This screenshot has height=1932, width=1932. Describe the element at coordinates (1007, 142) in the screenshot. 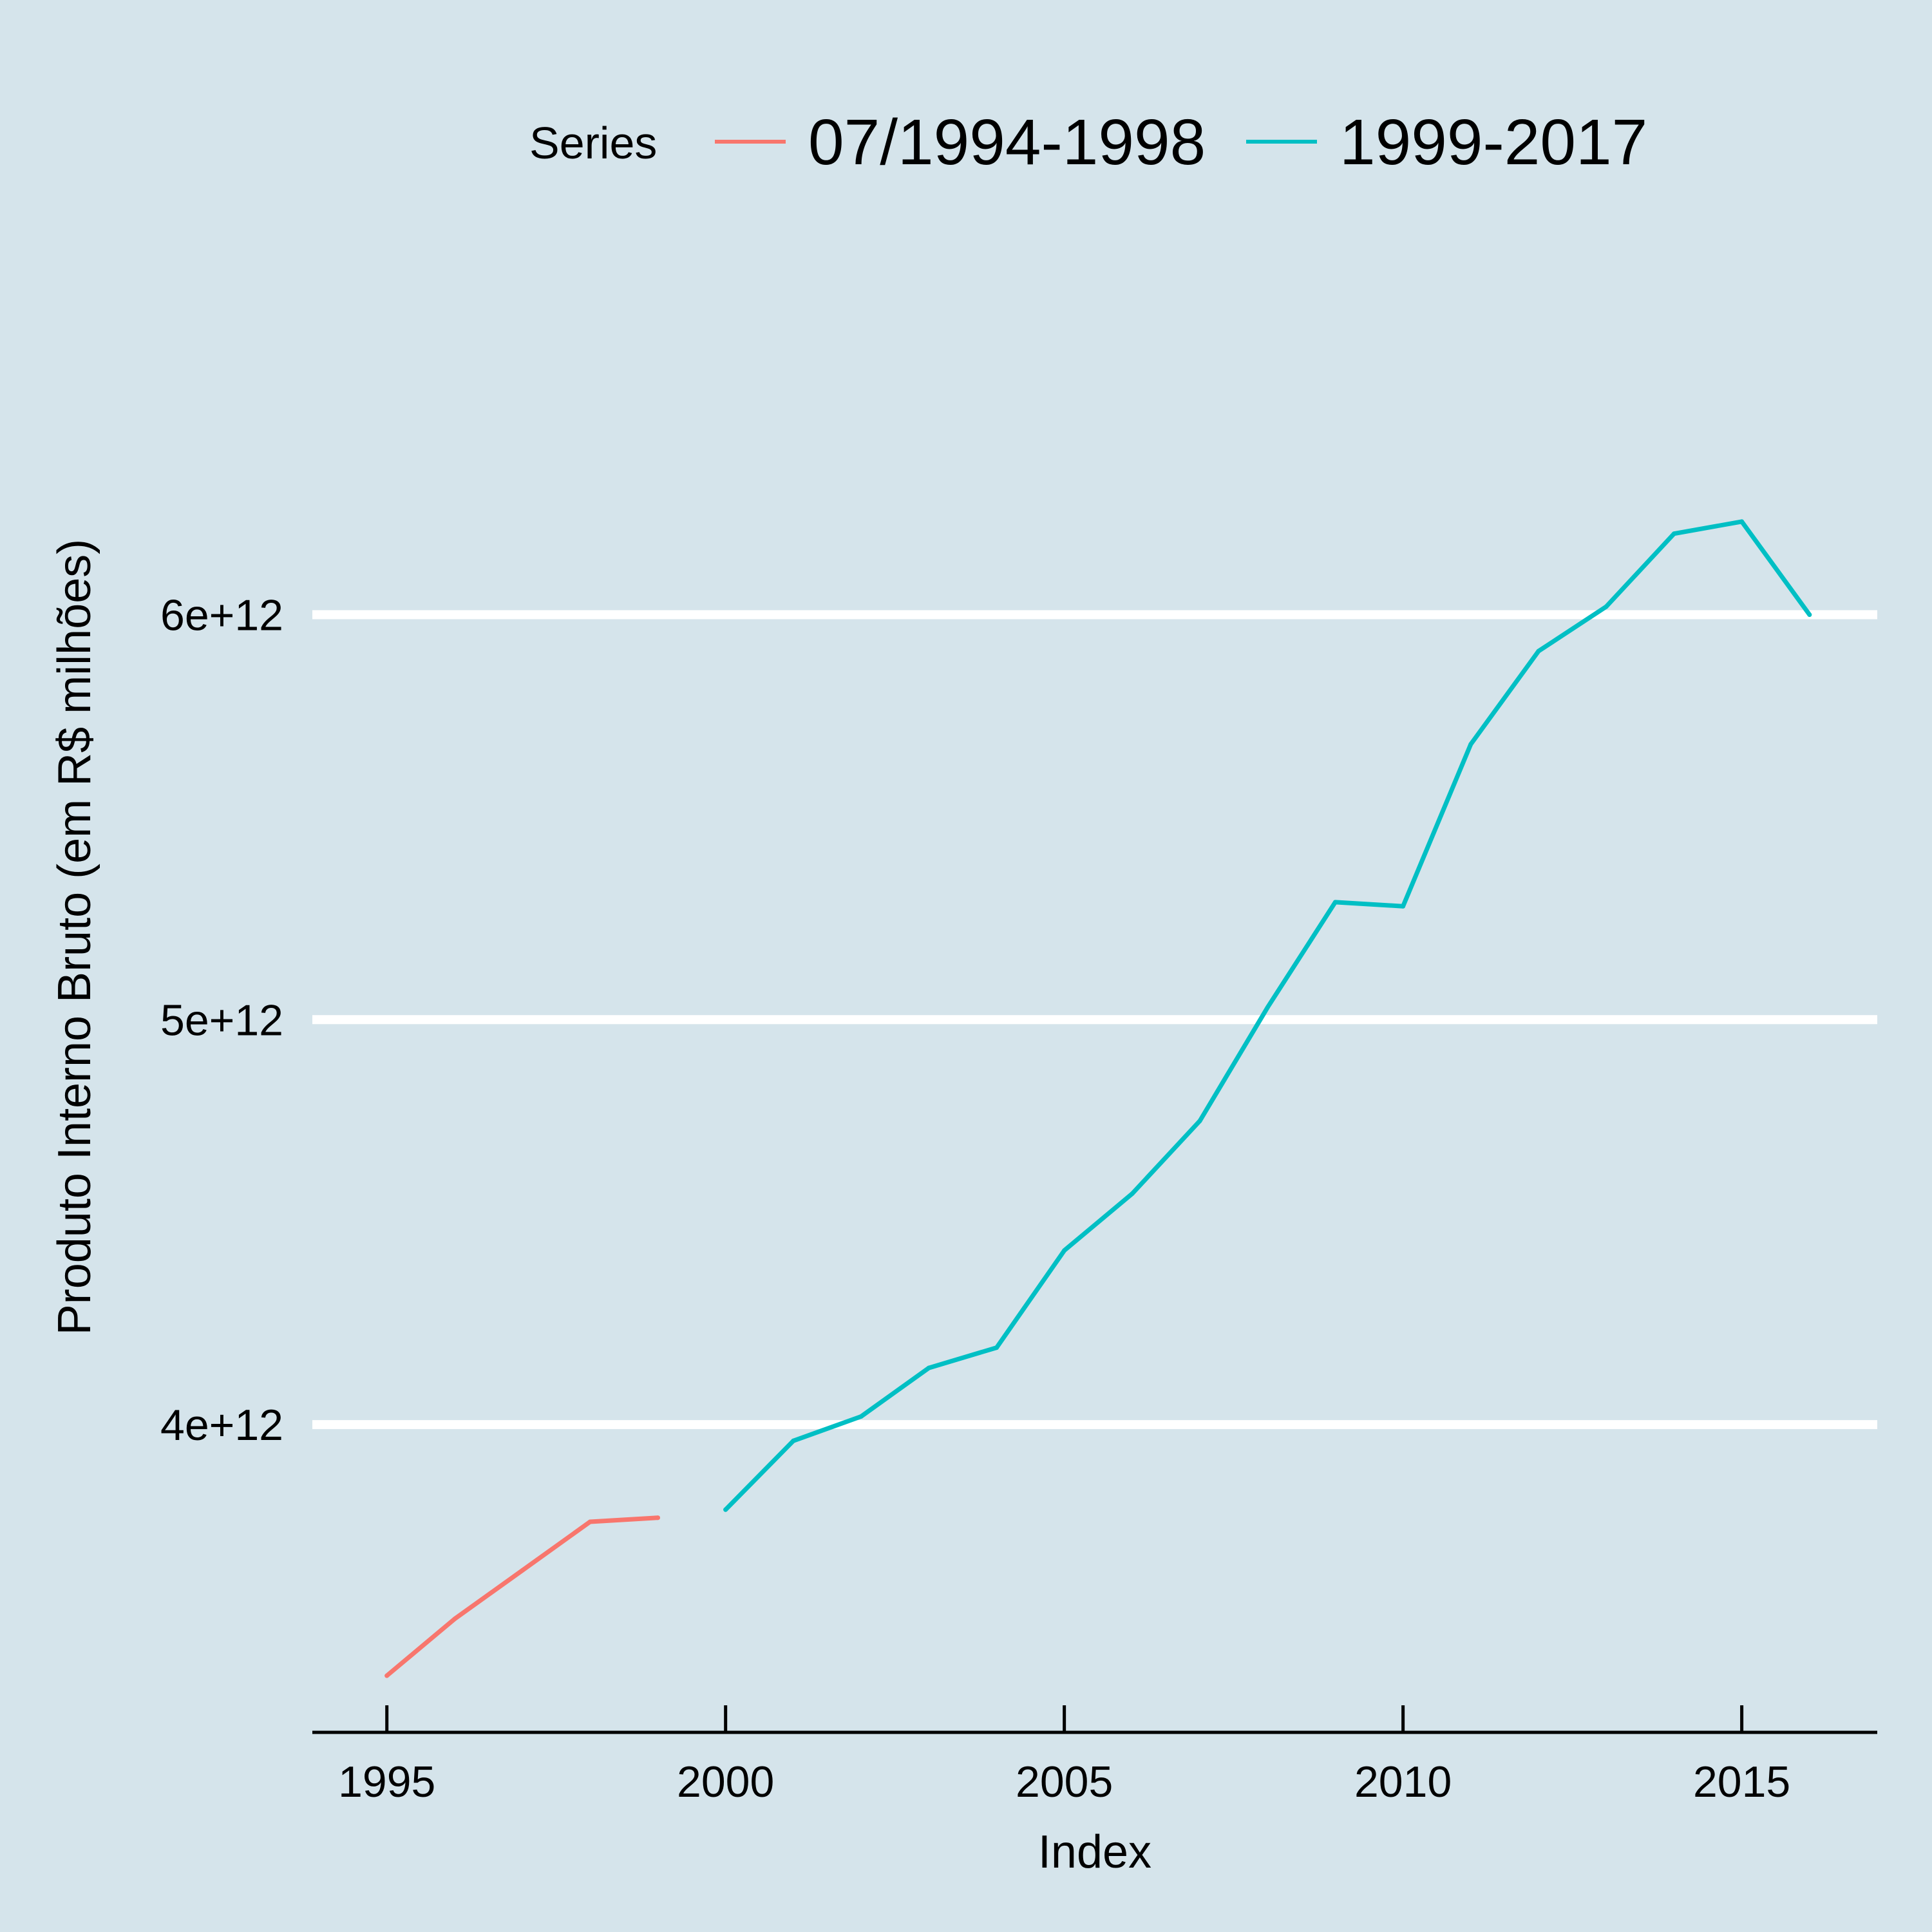

I see `legend-label-series-1: 07/1994-1998` at that location.